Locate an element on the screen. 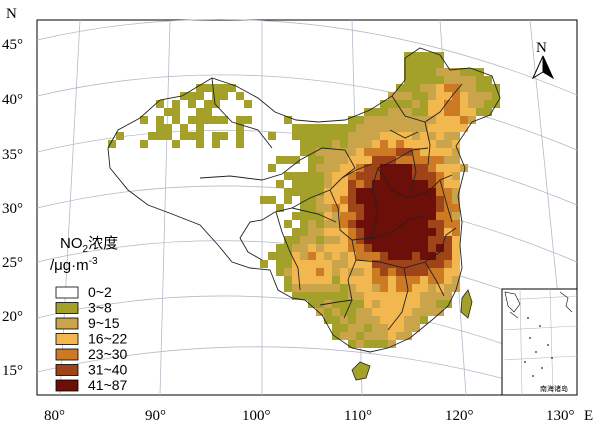  lon-label-100: 100° is located at coordinates (256, 416).